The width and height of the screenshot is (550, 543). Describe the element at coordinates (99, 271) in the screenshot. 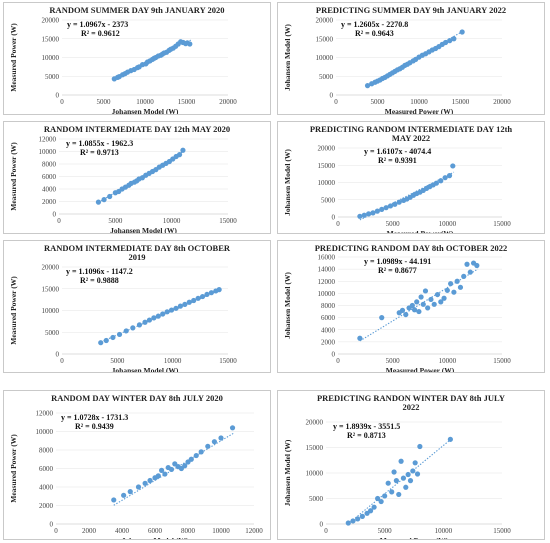

I see `trend-equation: y = 1.1096x - 1147.2` at that location.